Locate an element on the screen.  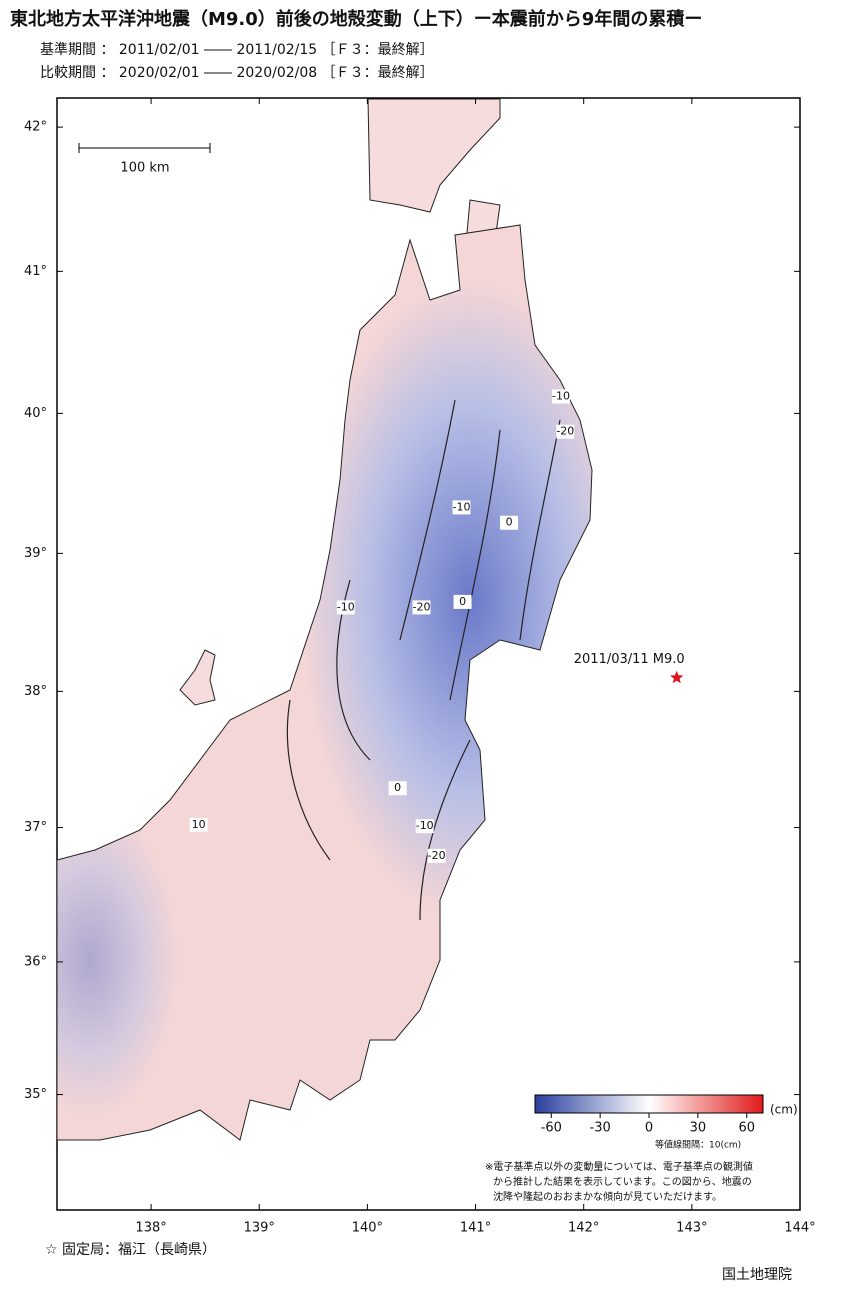
period: 基準期間 ： 2011/02/01 ―― 2011/02/15 ［Ｆ３：最終解］ is located at coordinates (237, 49).